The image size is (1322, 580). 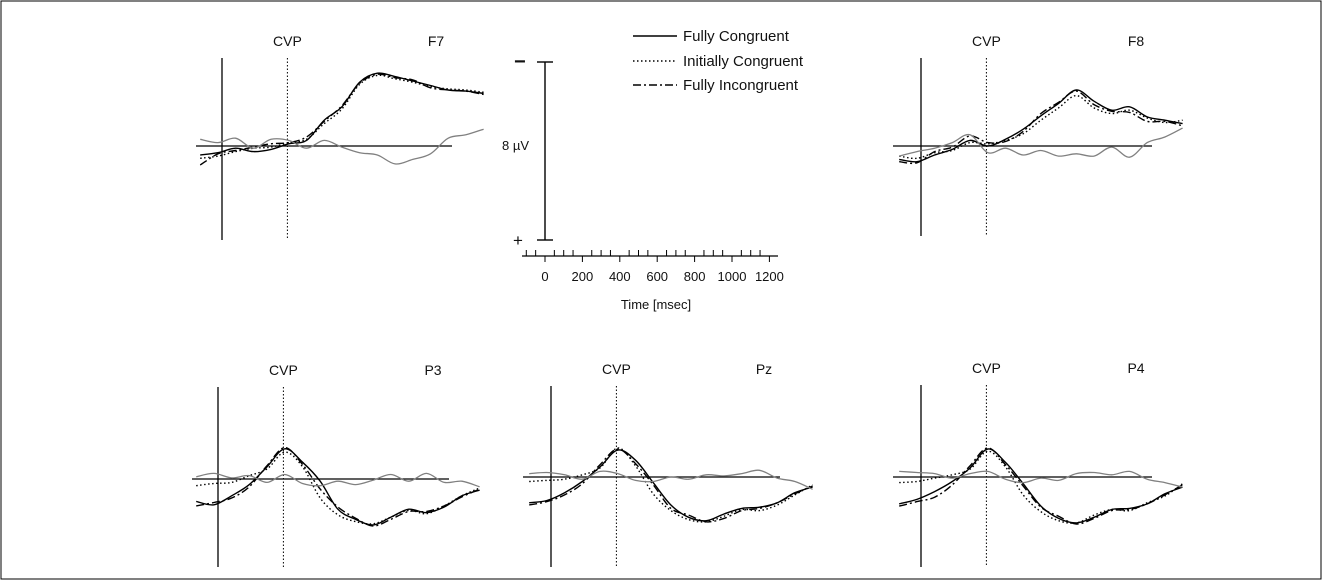 What do you see at coordinates (515, 145) in the screenshot?
I see `amplitude-label: 8 µV` at bounding box center [515, 145].